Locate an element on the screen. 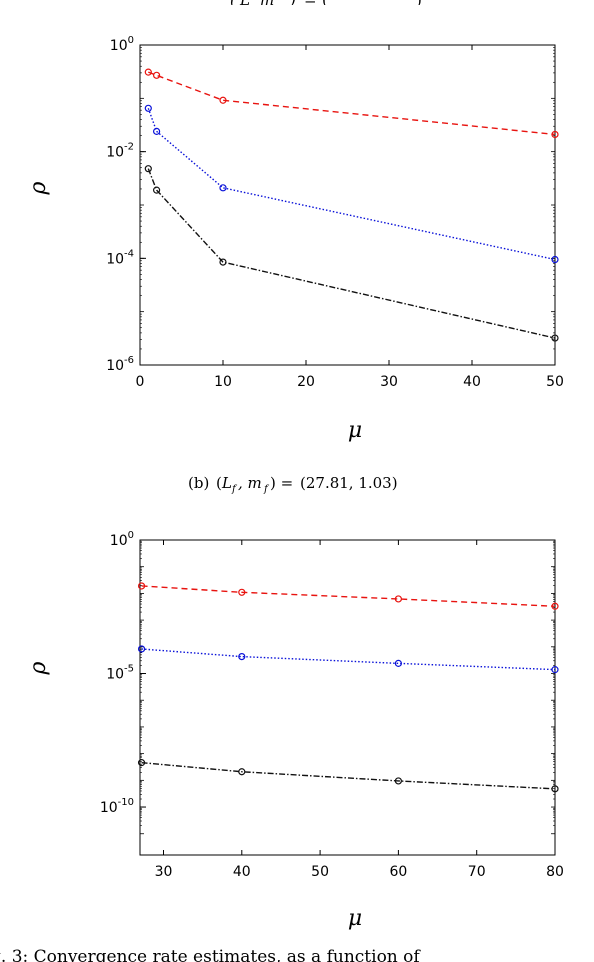 This screenshot has height=962, width=594. x-tick-label: 10 is located at coordinates (223, 382).